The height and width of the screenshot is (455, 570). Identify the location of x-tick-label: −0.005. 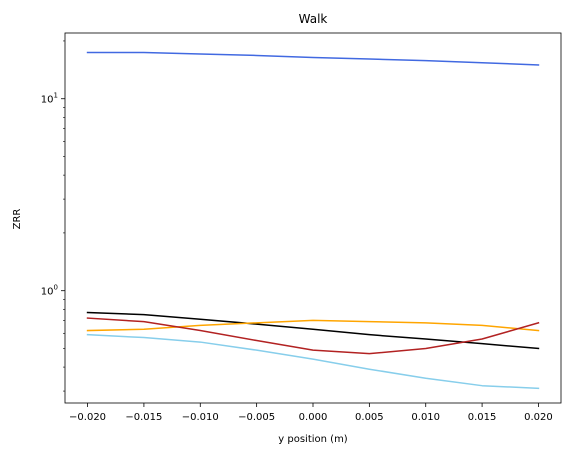
(256, 417).